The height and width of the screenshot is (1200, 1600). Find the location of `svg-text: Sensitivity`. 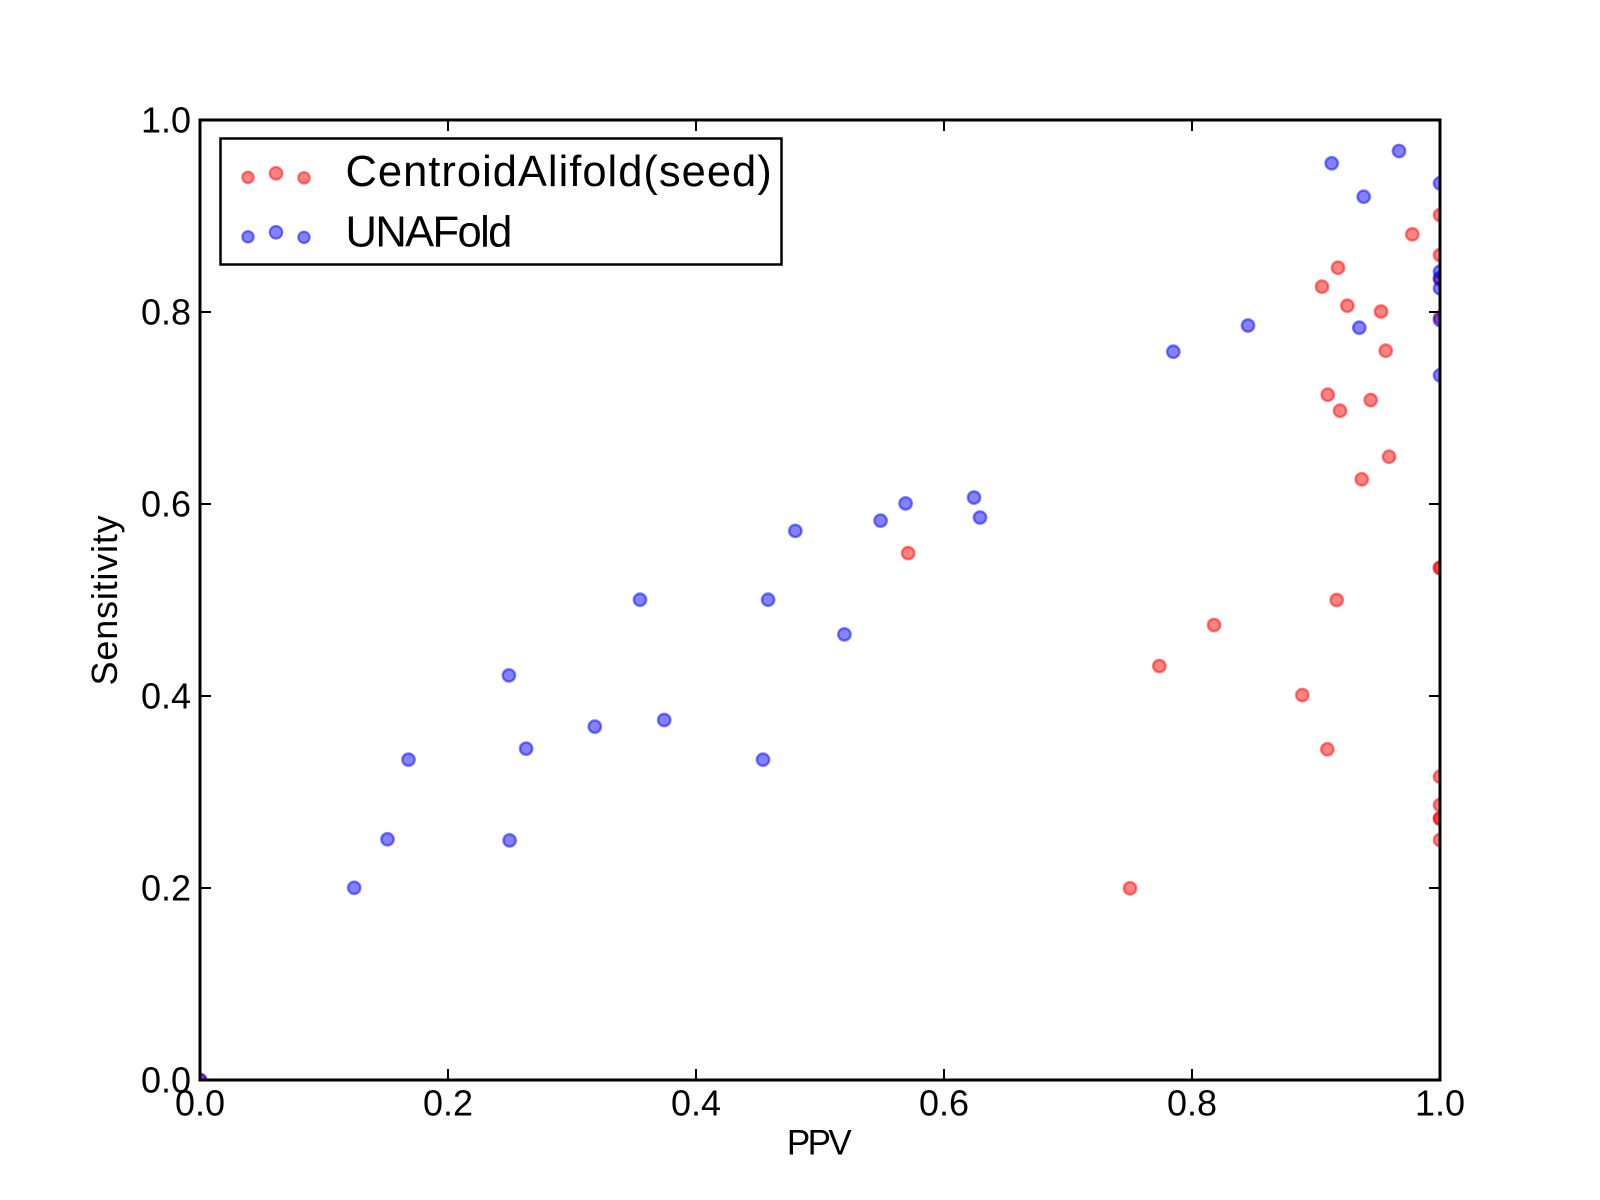

svg-text: Sensitivity is located at coordinates (104, 600).